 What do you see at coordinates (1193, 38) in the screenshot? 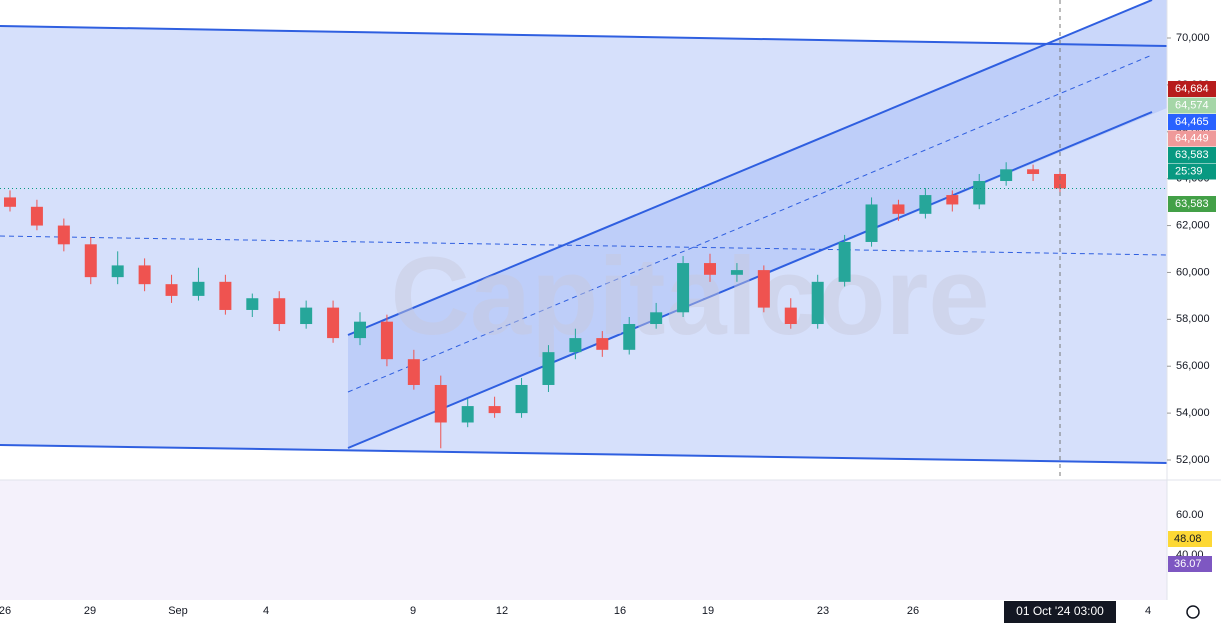
I see `y-tick-label: 70,000` at bounding box center [1193, 38].